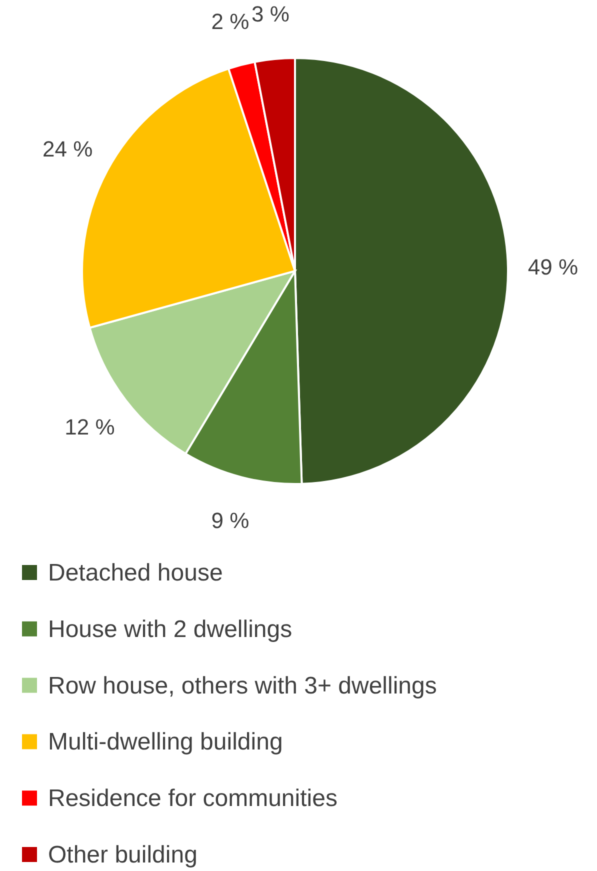 Image resolution: width=597 pixels, height=871 pixels. What do you see at coordinates (230, 521) in the screenshot?
I see `data-label: 9 %` at bounding box center [230, 521].